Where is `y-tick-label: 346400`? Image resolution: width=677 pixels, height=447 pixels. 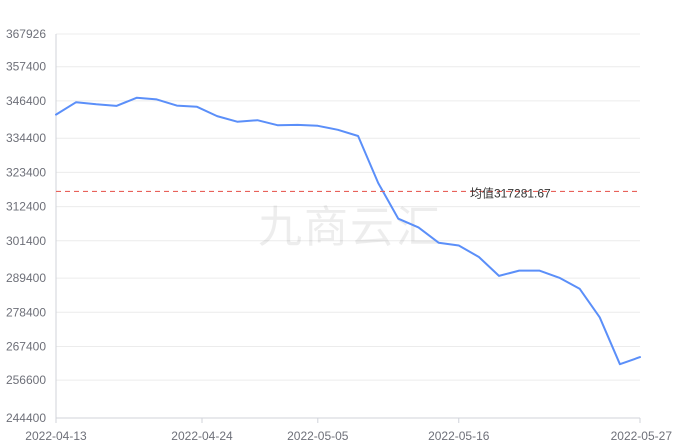 y-tick-label: 346400 is located at coordinates (26, 101).